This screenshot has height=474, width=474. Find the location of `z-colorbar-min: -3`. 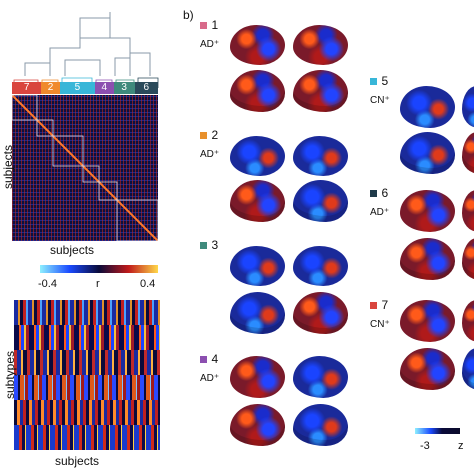

z-colorbar-min: -3 is located at coordinates (425, 446).